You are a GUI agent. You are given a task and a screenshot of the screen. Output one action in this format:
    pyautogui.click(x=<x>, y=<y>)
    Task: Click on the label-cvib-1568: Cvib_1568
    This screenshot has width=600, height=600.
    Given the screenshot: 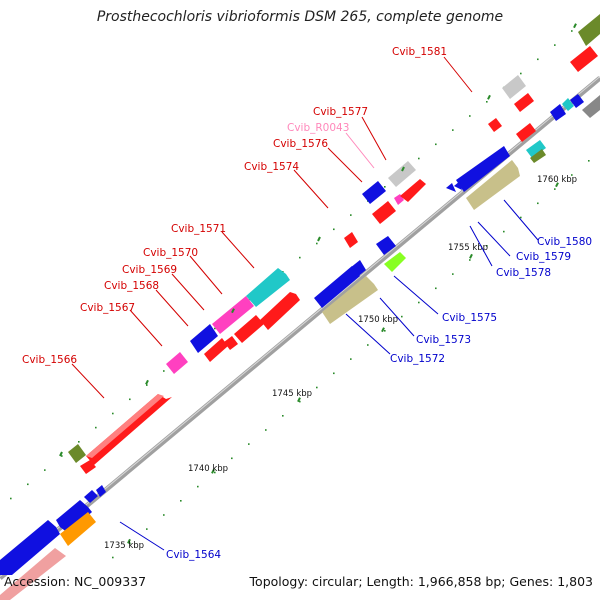 What is the action you would take?
    pyautogui.click(x=131, y=286)
    